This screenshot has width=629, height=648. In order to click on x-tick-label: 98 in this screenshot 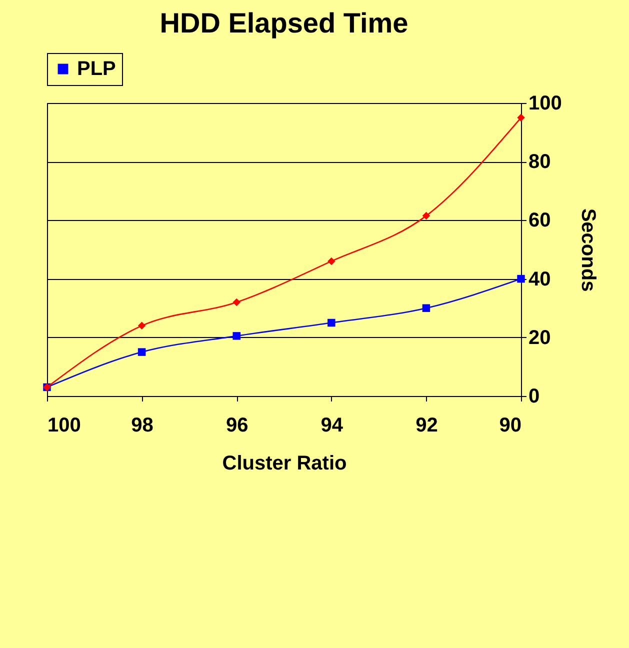, I will do `click(142, 425)`.